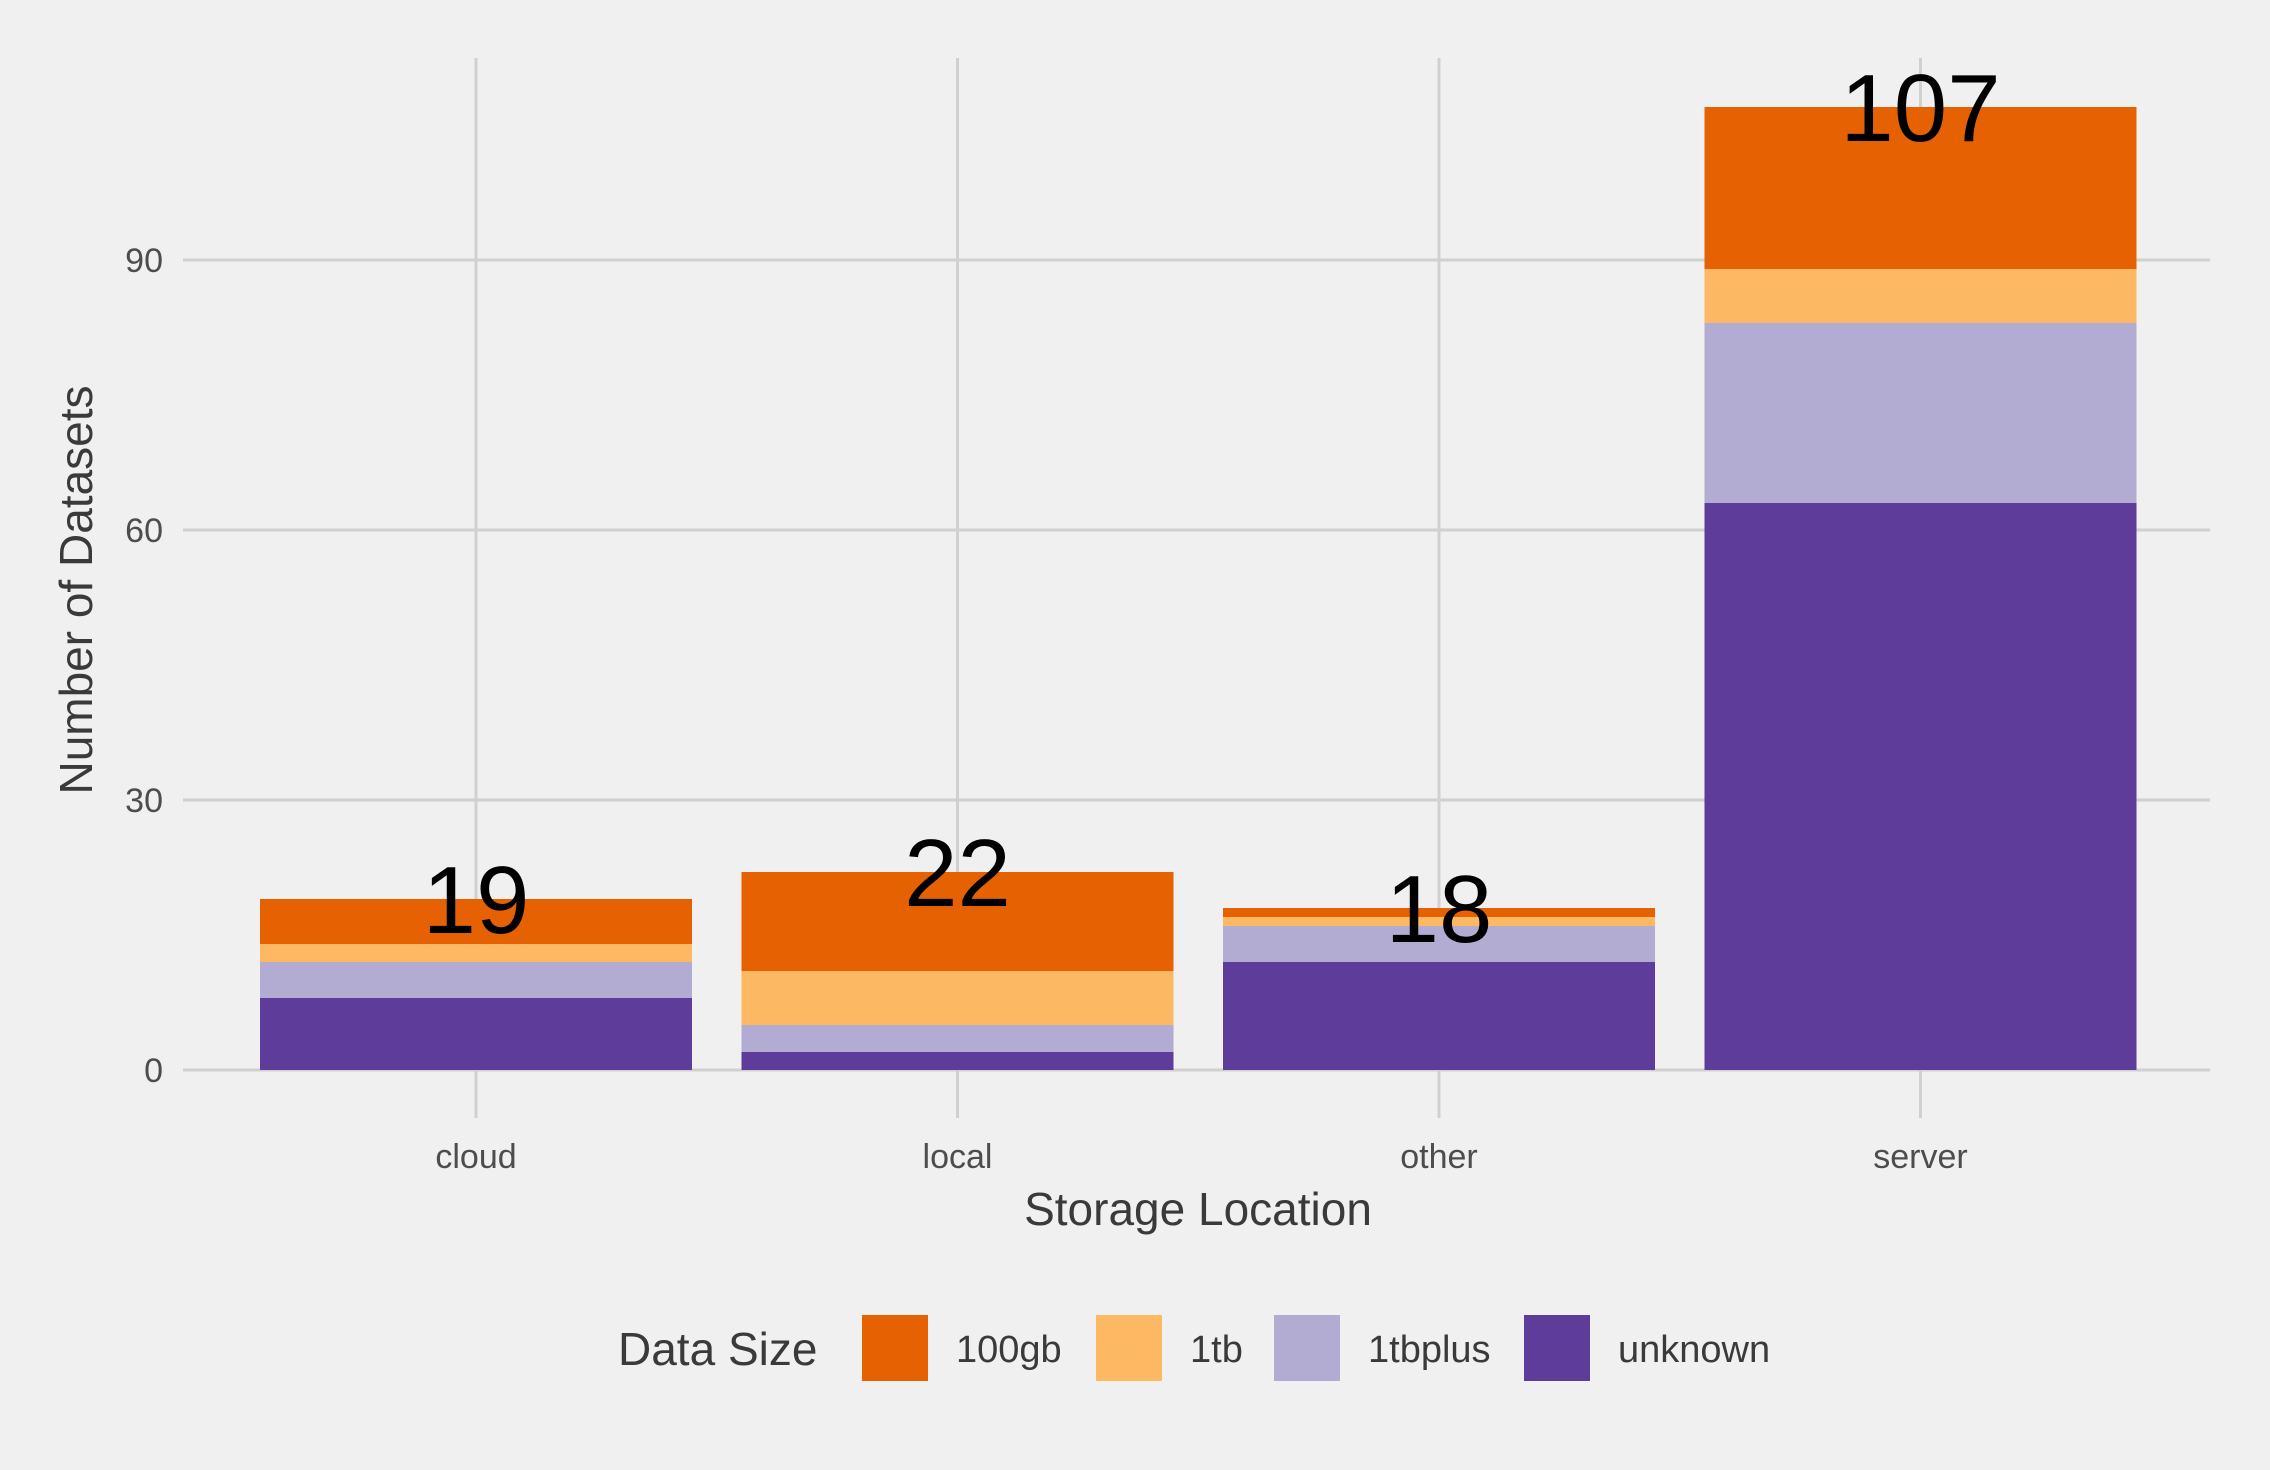 This screenshot has height=1470, width=2270. I want to click on legend-item-1tbplus: 1tbplus, so click(1382, 1348).